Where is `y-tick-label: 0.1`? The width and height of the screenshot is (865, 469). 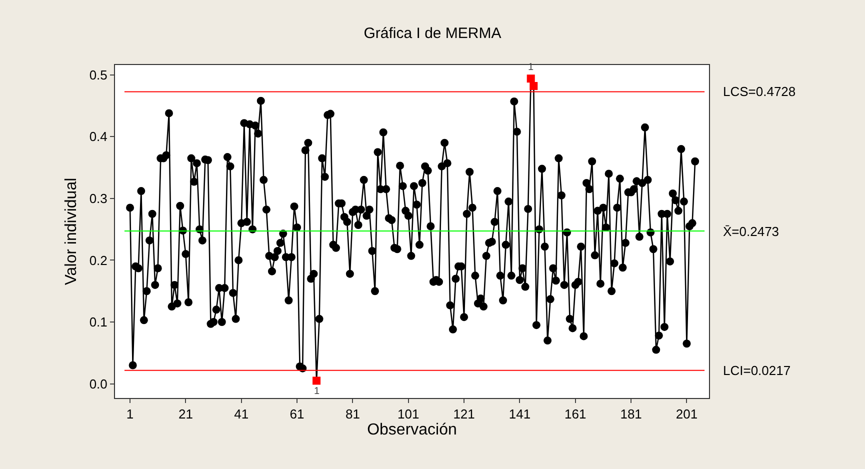 y-tick-label: 0.1 is located at coordinates (98, 322).